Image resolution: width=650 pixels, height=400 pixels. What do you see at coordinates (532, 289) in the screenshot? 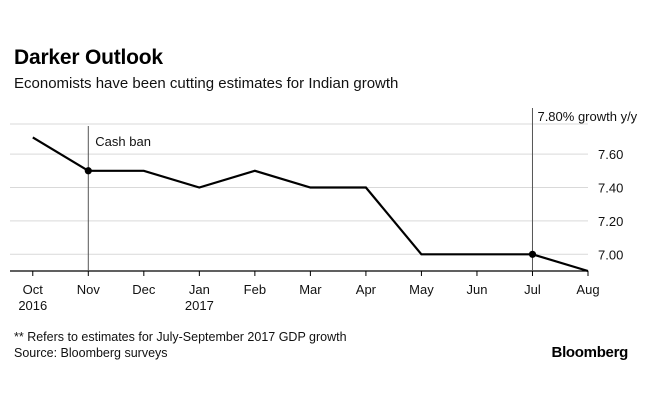
I see `x-tick-label: Jul` at bounding box center [532, 289].